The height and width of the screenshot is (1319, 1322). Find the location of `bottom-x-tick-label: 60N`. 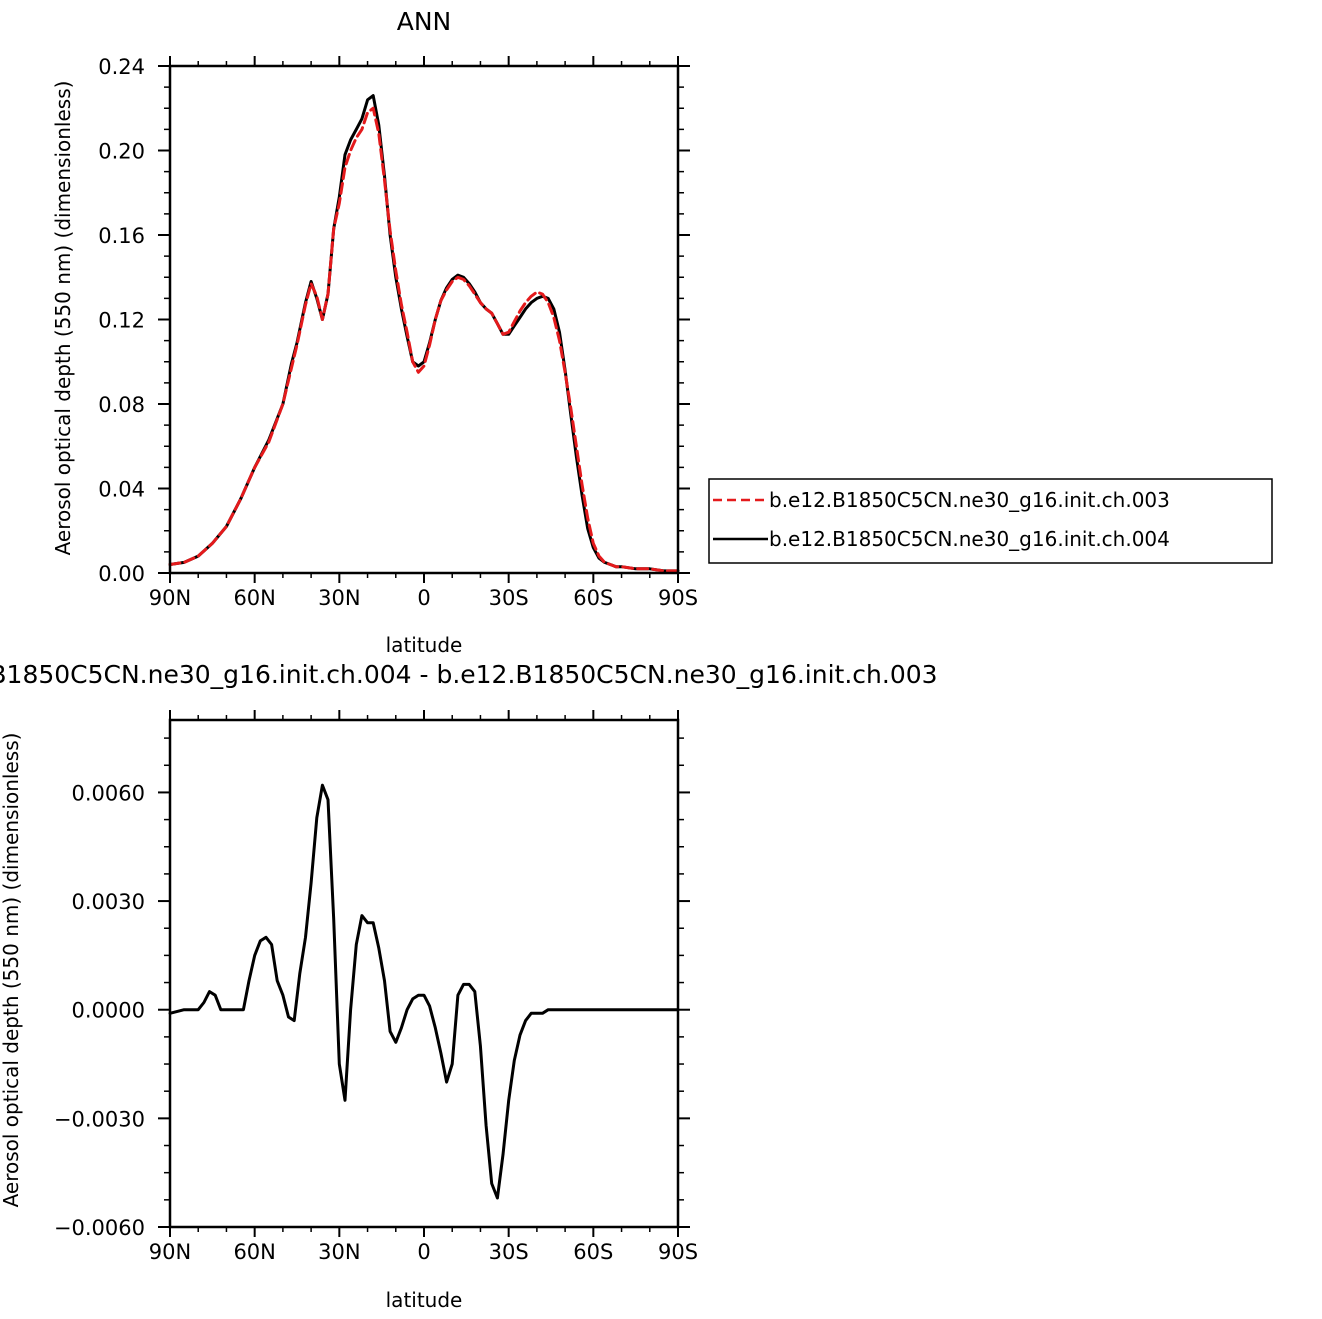

bottom-x-tick-label: 60N is located at coordinates (254, 1252).